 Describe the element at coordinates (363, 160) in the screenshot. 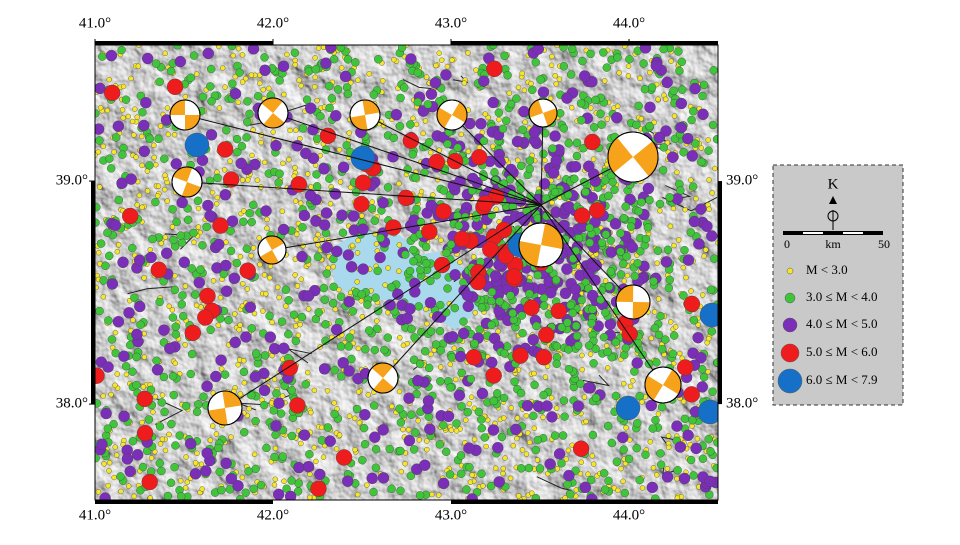

I see `mechanism-link` at that location.